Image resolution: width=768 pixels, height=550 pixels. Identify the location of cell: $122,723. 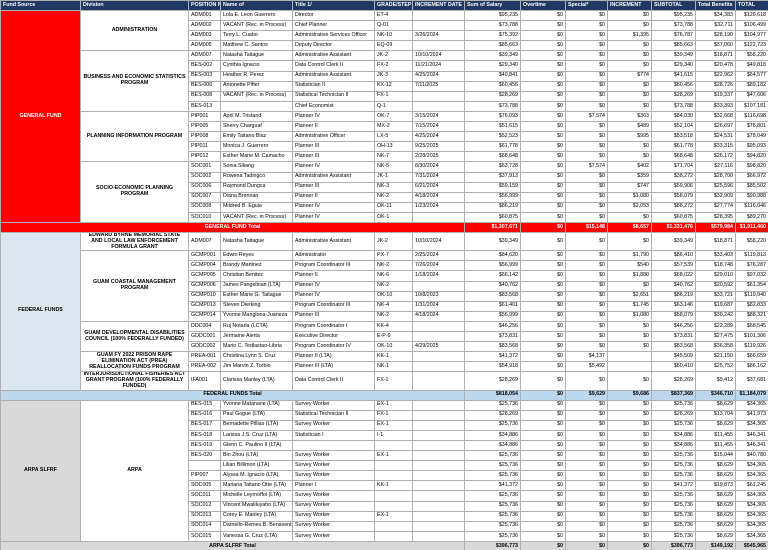
(751, 46).